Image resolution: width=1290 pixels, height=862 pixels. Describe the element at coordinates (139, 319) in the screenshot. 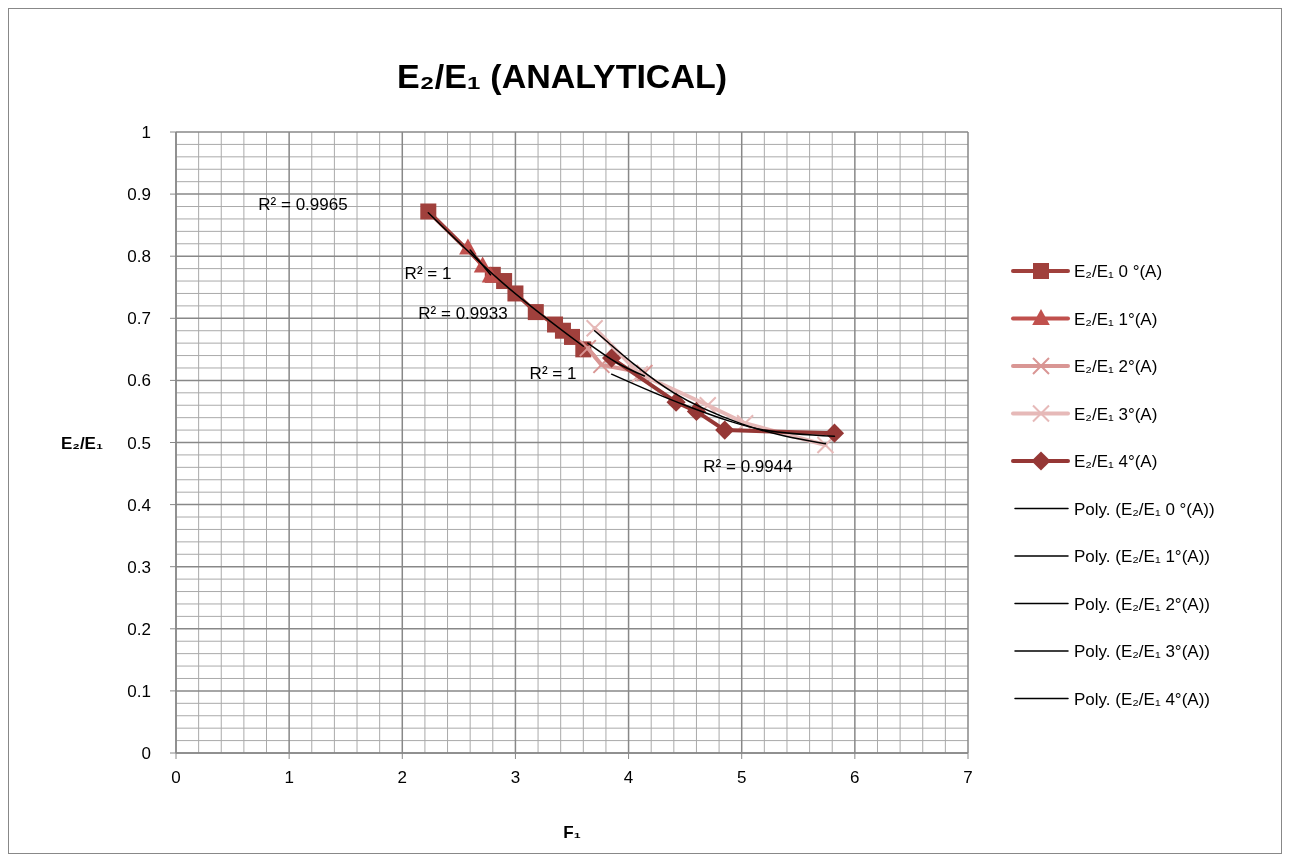

I see `y-tick-label: 0.7` at that location.